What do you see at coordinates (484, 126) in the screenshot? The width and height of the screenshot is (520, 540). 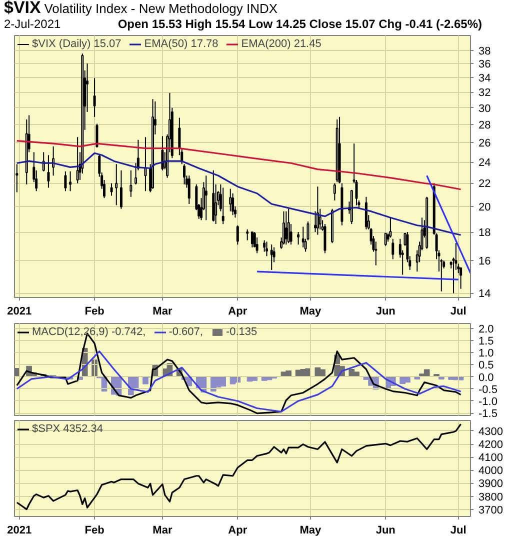 I see `y-tick-label: 28` at bounding box center [484, 126].